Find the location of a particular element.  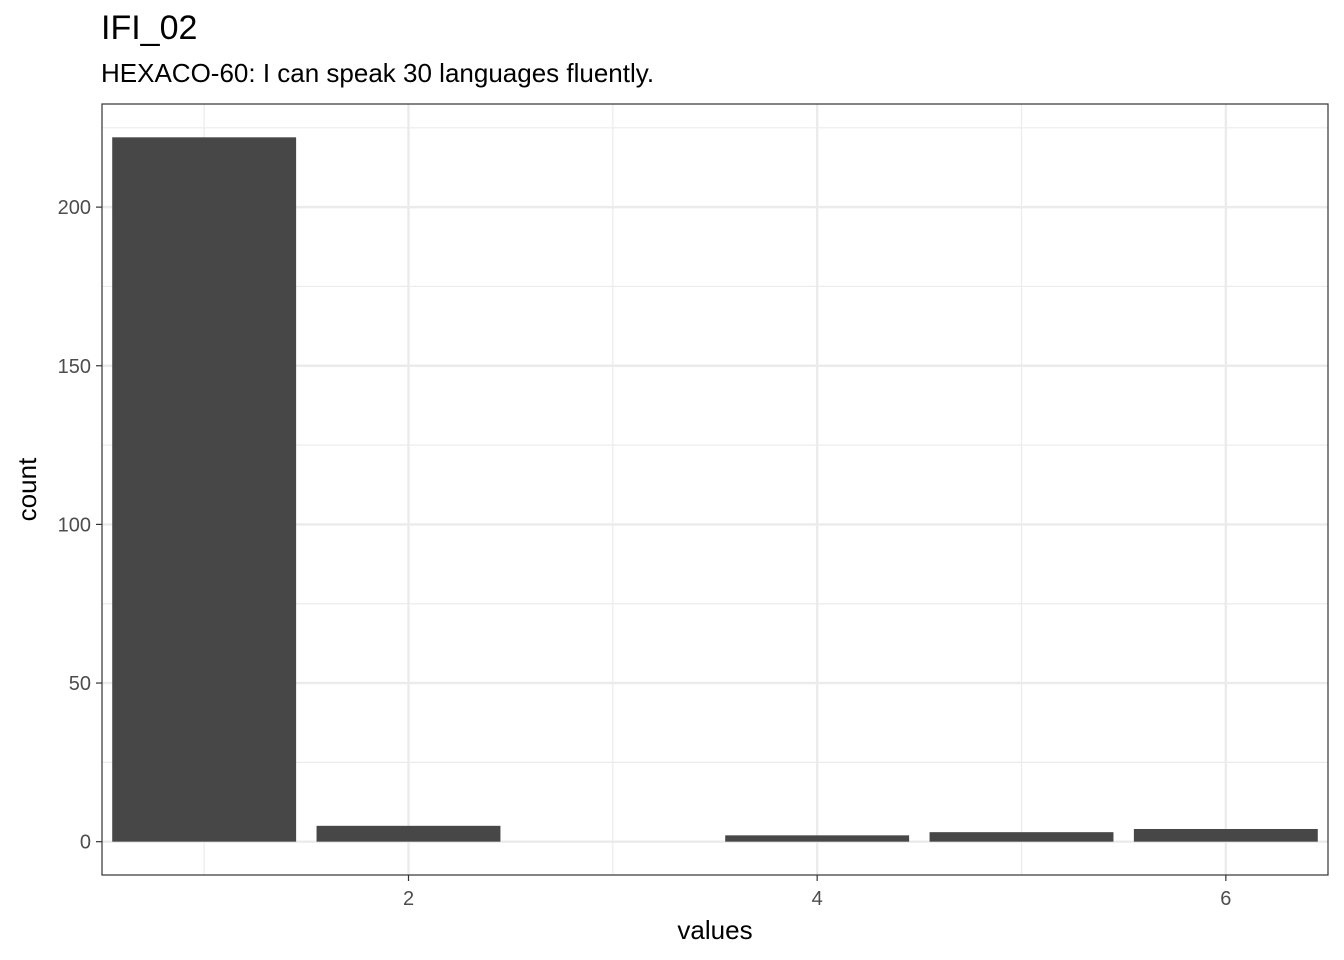

x-axis-ticks: 2 4 6 is located at coordinates (817, 892).